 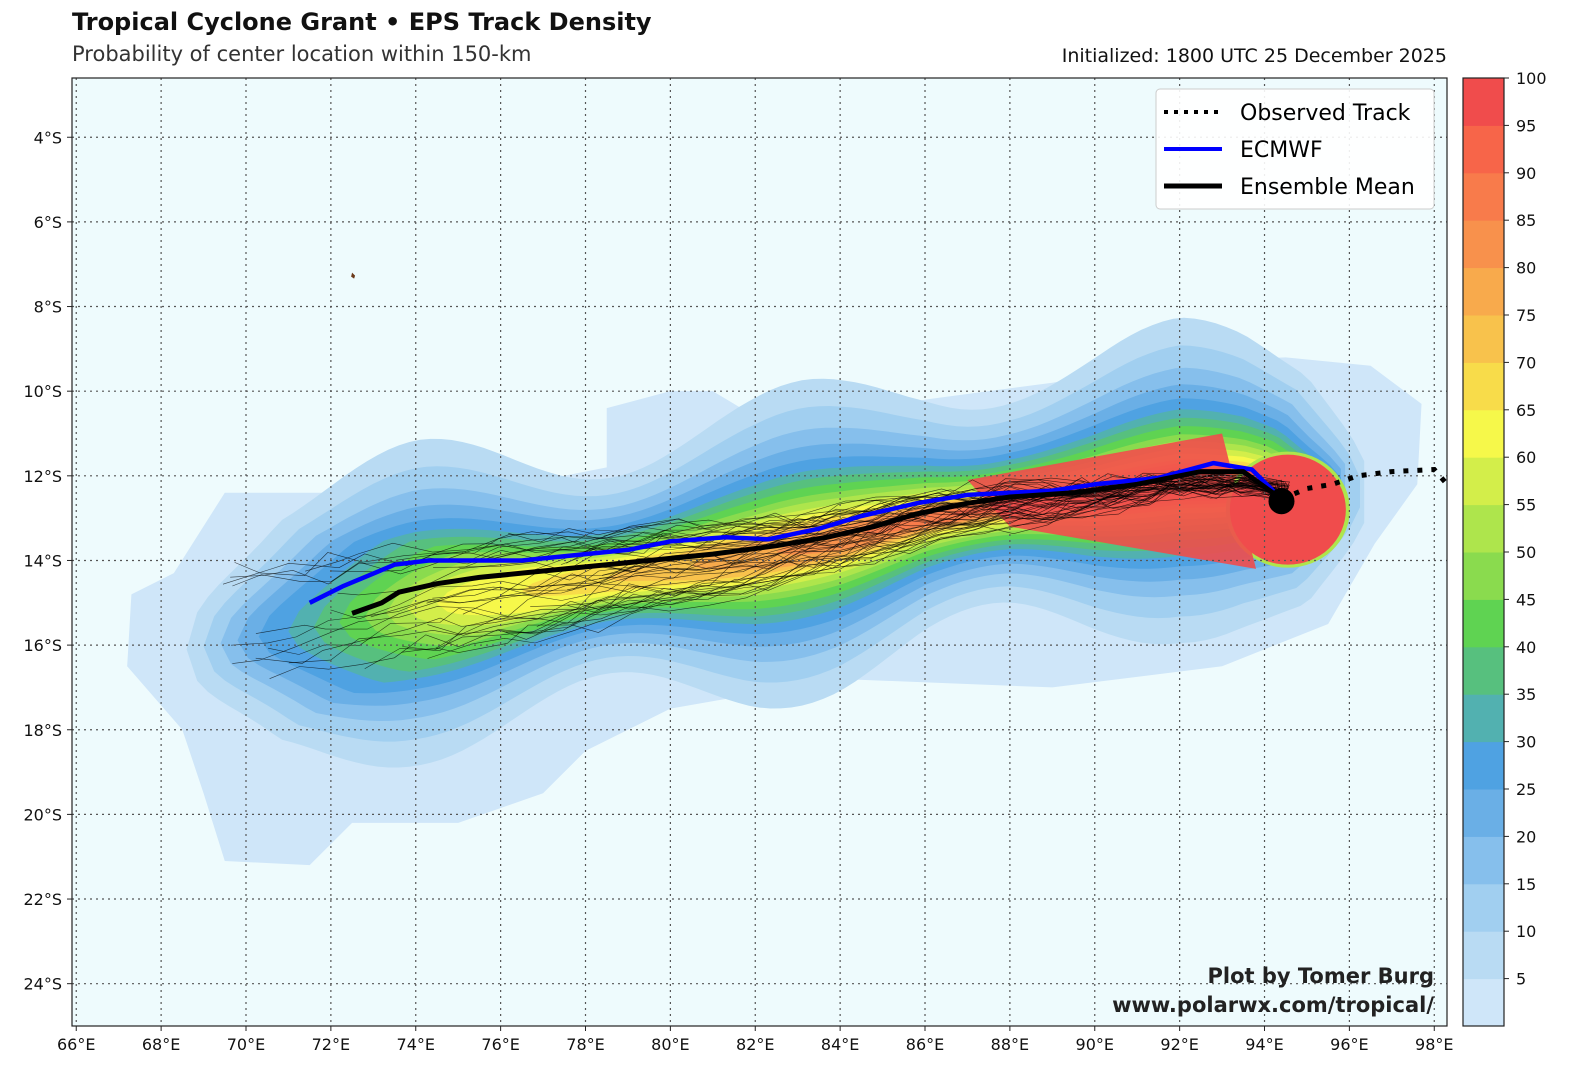 What do you see at coordinates (925, 1044) in the screenshot?
I see `x-tick-label: 86°E` at bounding box center [925, 1044].